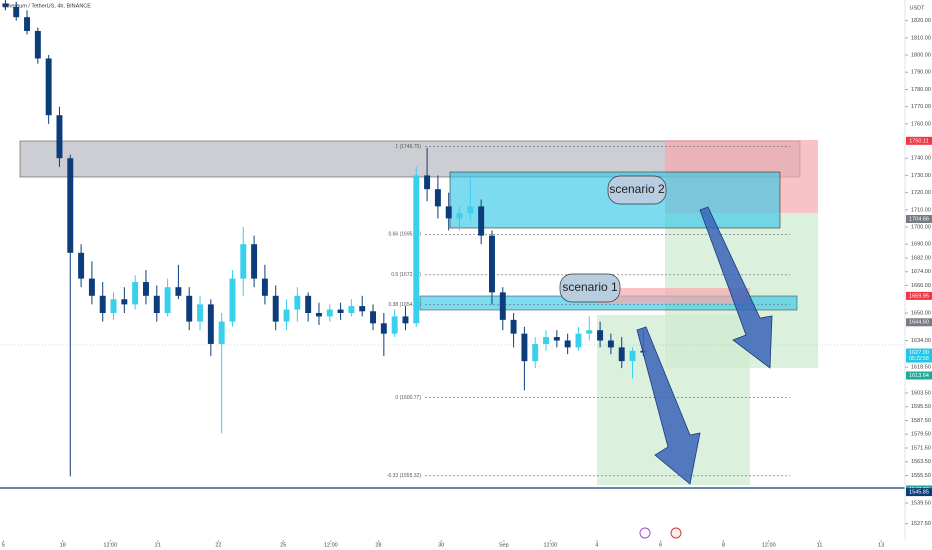 The image size is (932, 550). Describe the element at coordinates (921, 421) in the screenshot. I see `y-tick-label: 1587.50` at that location.